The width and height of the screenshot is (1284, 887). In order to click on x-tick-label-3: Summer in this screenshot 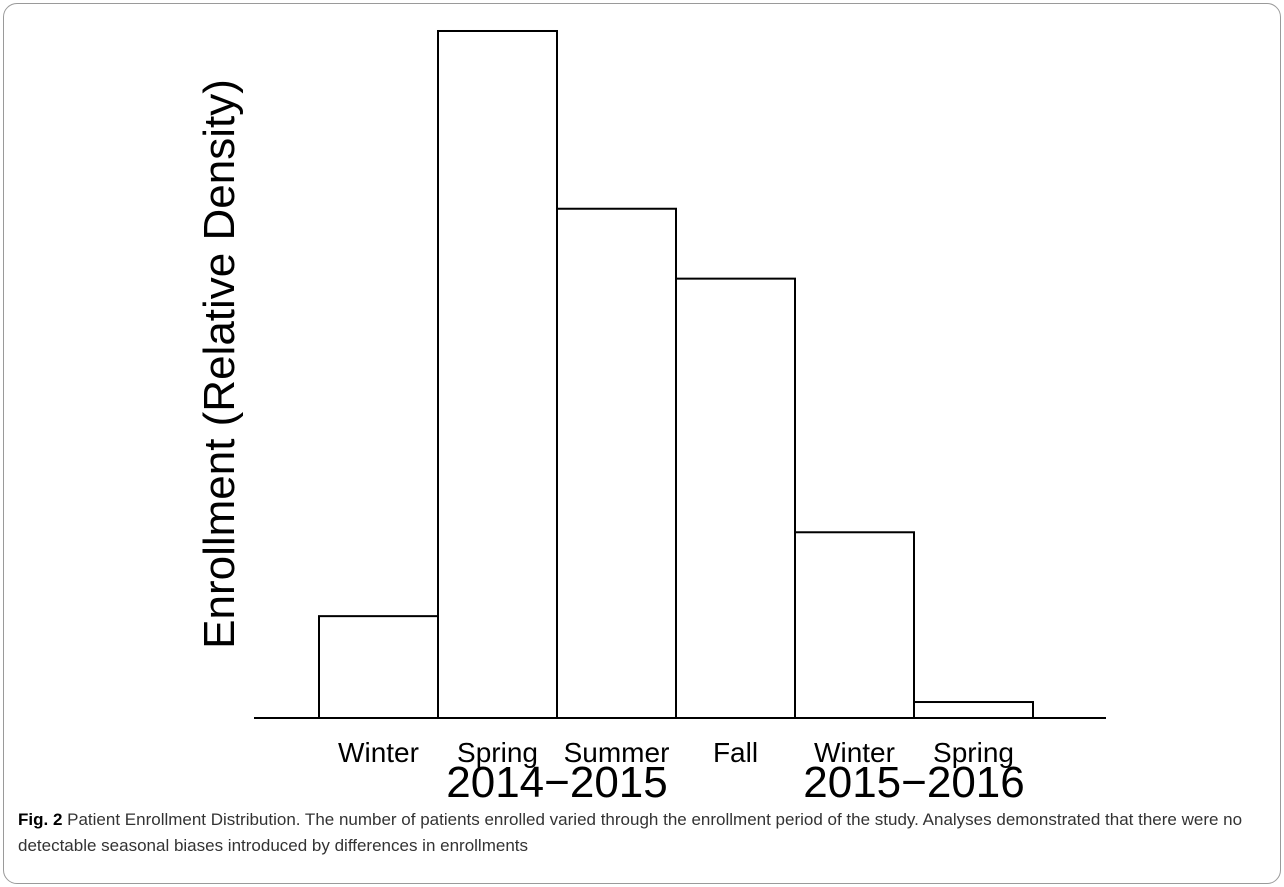, I will do `click(617, 752)`.